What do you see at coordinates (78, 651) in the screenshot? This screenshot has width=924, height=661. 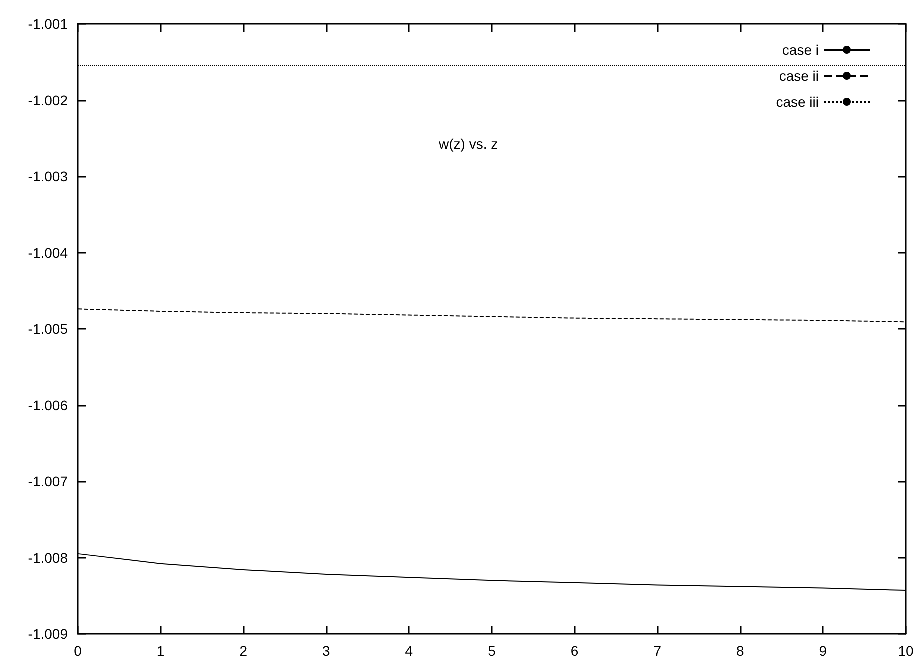 I see `x-tick-label: 0` at bounding box center [78, 651].